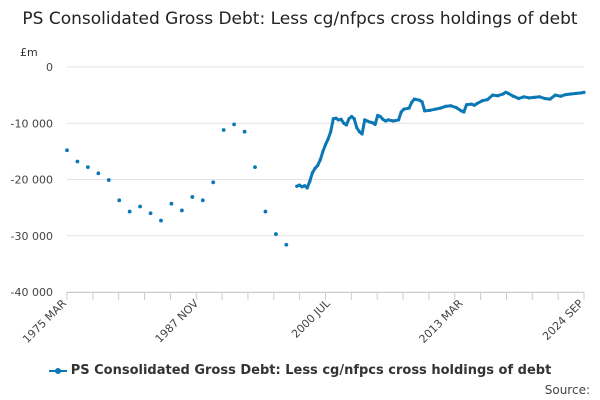  What do you see at coordinates (32, 236) in the screenshot?
I see `y-tick-label: -30 000` at bounding box center [32, 236].